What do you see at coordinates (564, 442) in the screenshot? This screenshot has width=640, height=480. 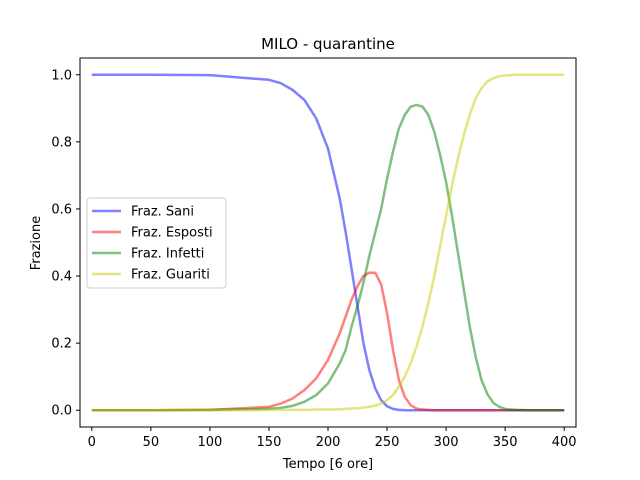 I see `x-tick-label: 400` at bounding box center [564, 442].